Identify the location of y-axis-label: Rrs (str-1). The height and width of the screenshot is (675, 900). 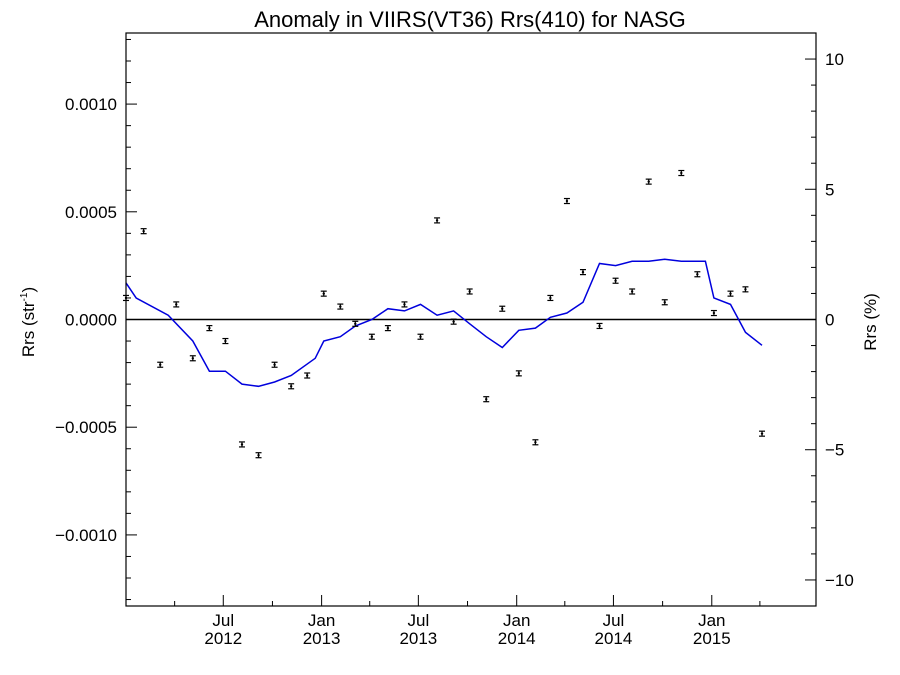
(28, 322).